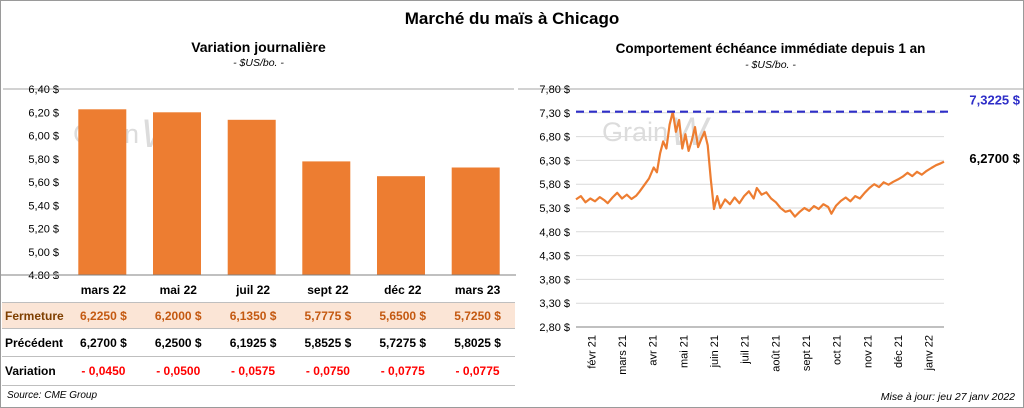 This screenshot has width=1024, height=408. What do you see at coordinates (328, 289) in the screenshot?
I see `month-label: sept 22` at bounding box center [328, 289].